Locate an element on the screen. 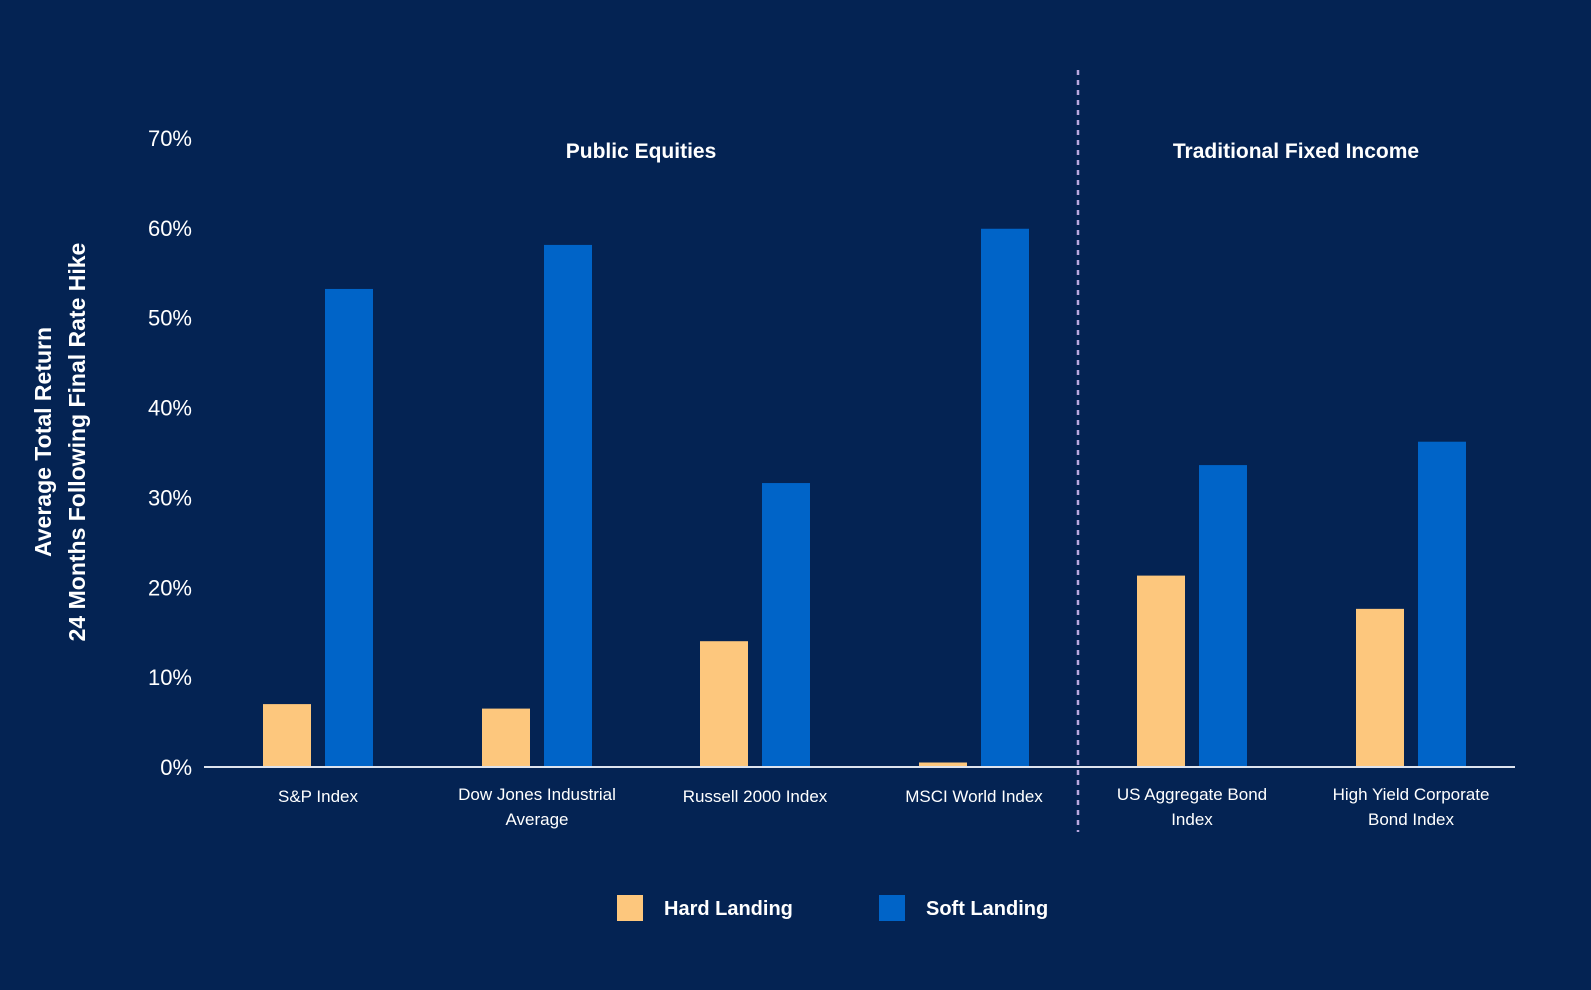  y-tick-label: 20% is located at coordinates (170, 587).